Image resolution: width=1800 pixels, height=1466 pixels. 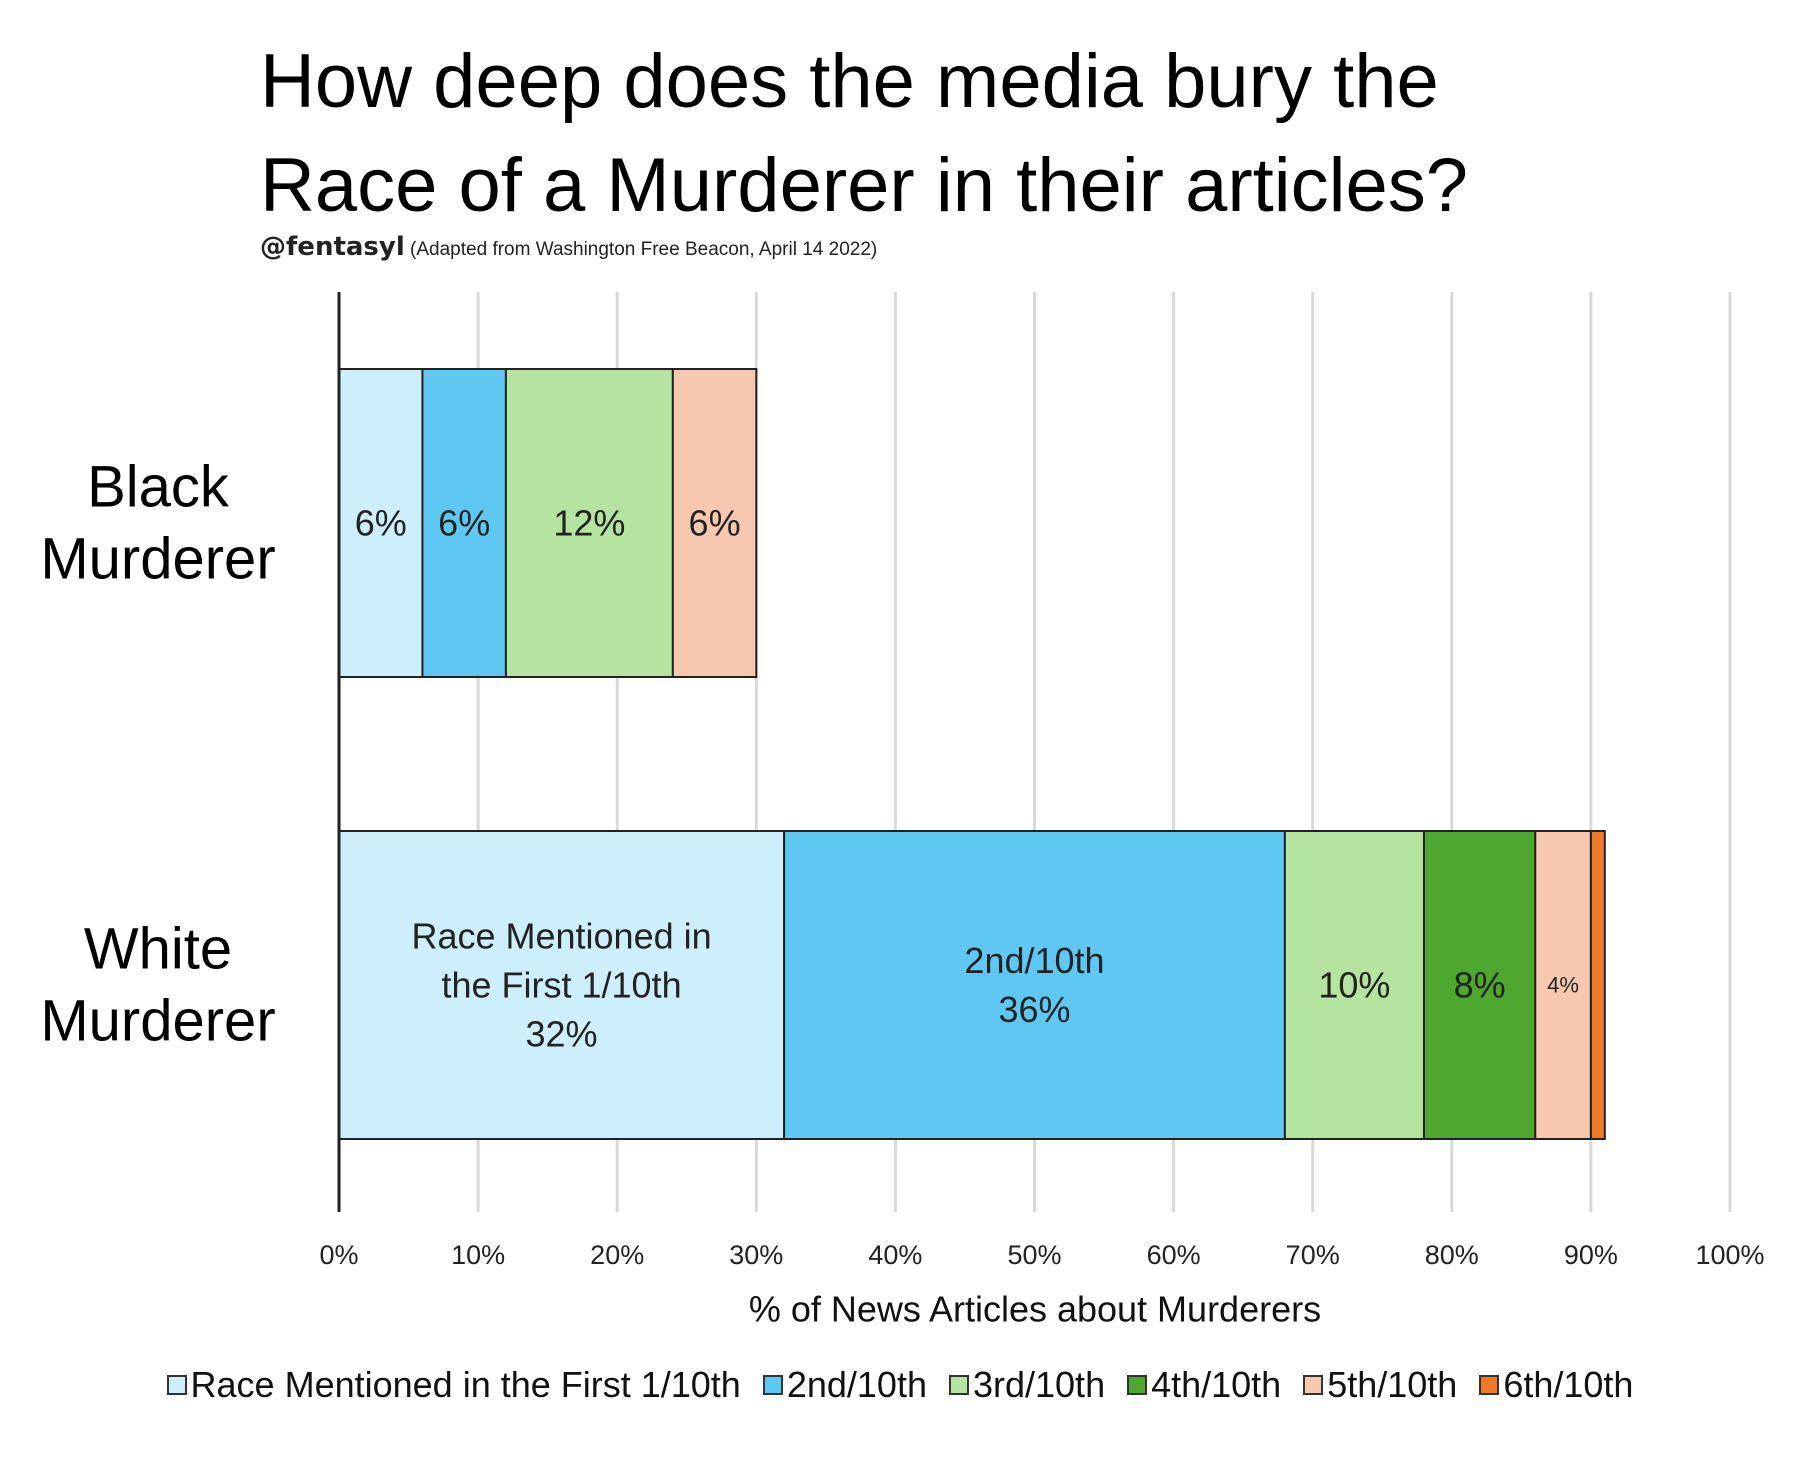 I want to click on data-label: 2nd/10th, so click(x=1034, y=960).